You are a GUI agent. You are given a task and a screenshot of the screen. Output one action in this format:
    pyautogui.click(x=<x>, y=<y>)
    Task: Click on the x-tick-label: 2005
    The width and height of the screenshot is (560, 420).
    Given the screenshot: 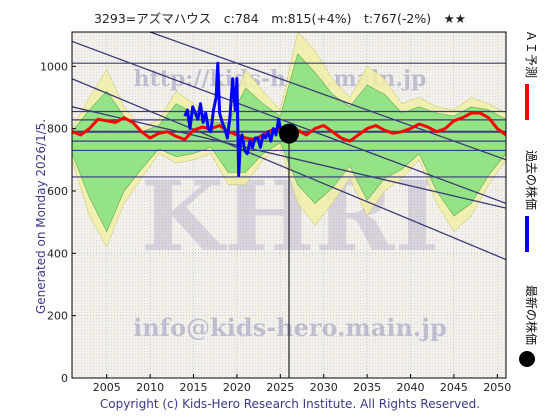 What is the action you would take?
    pyautogui.click(x=107, y=387)
    